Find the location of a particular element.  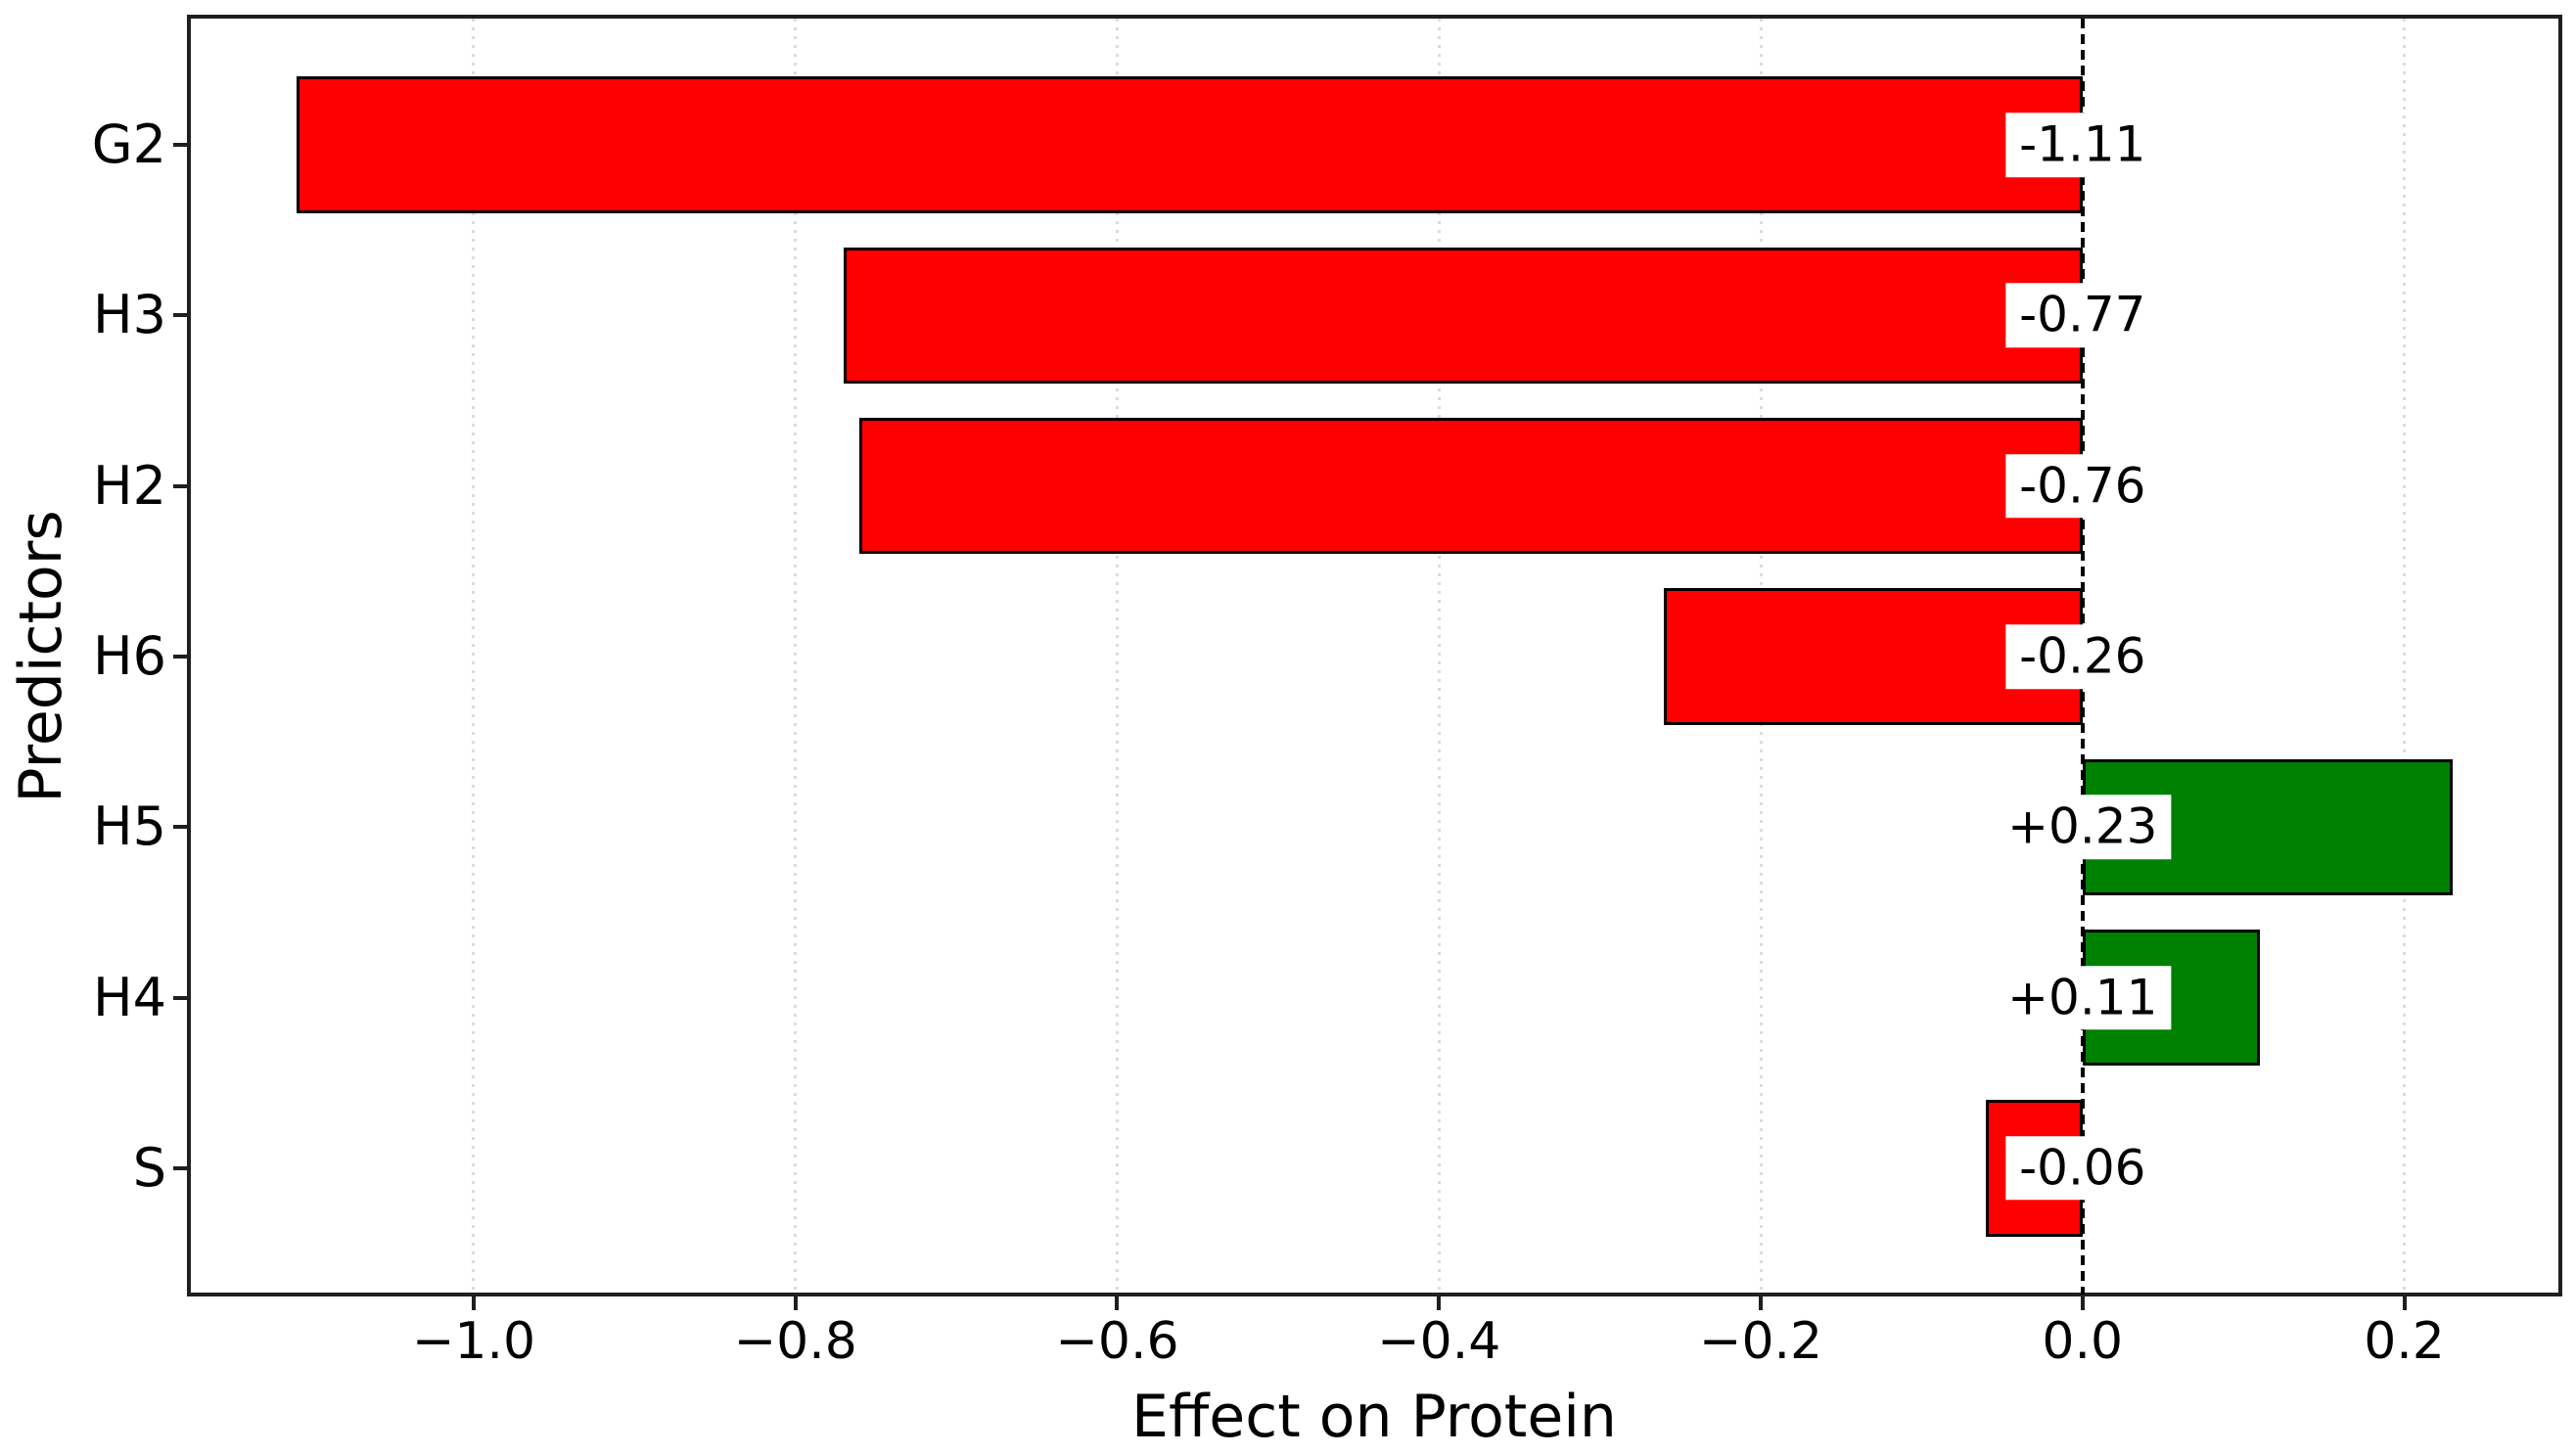

bar-H2 is located at coordinates (1471, 486).